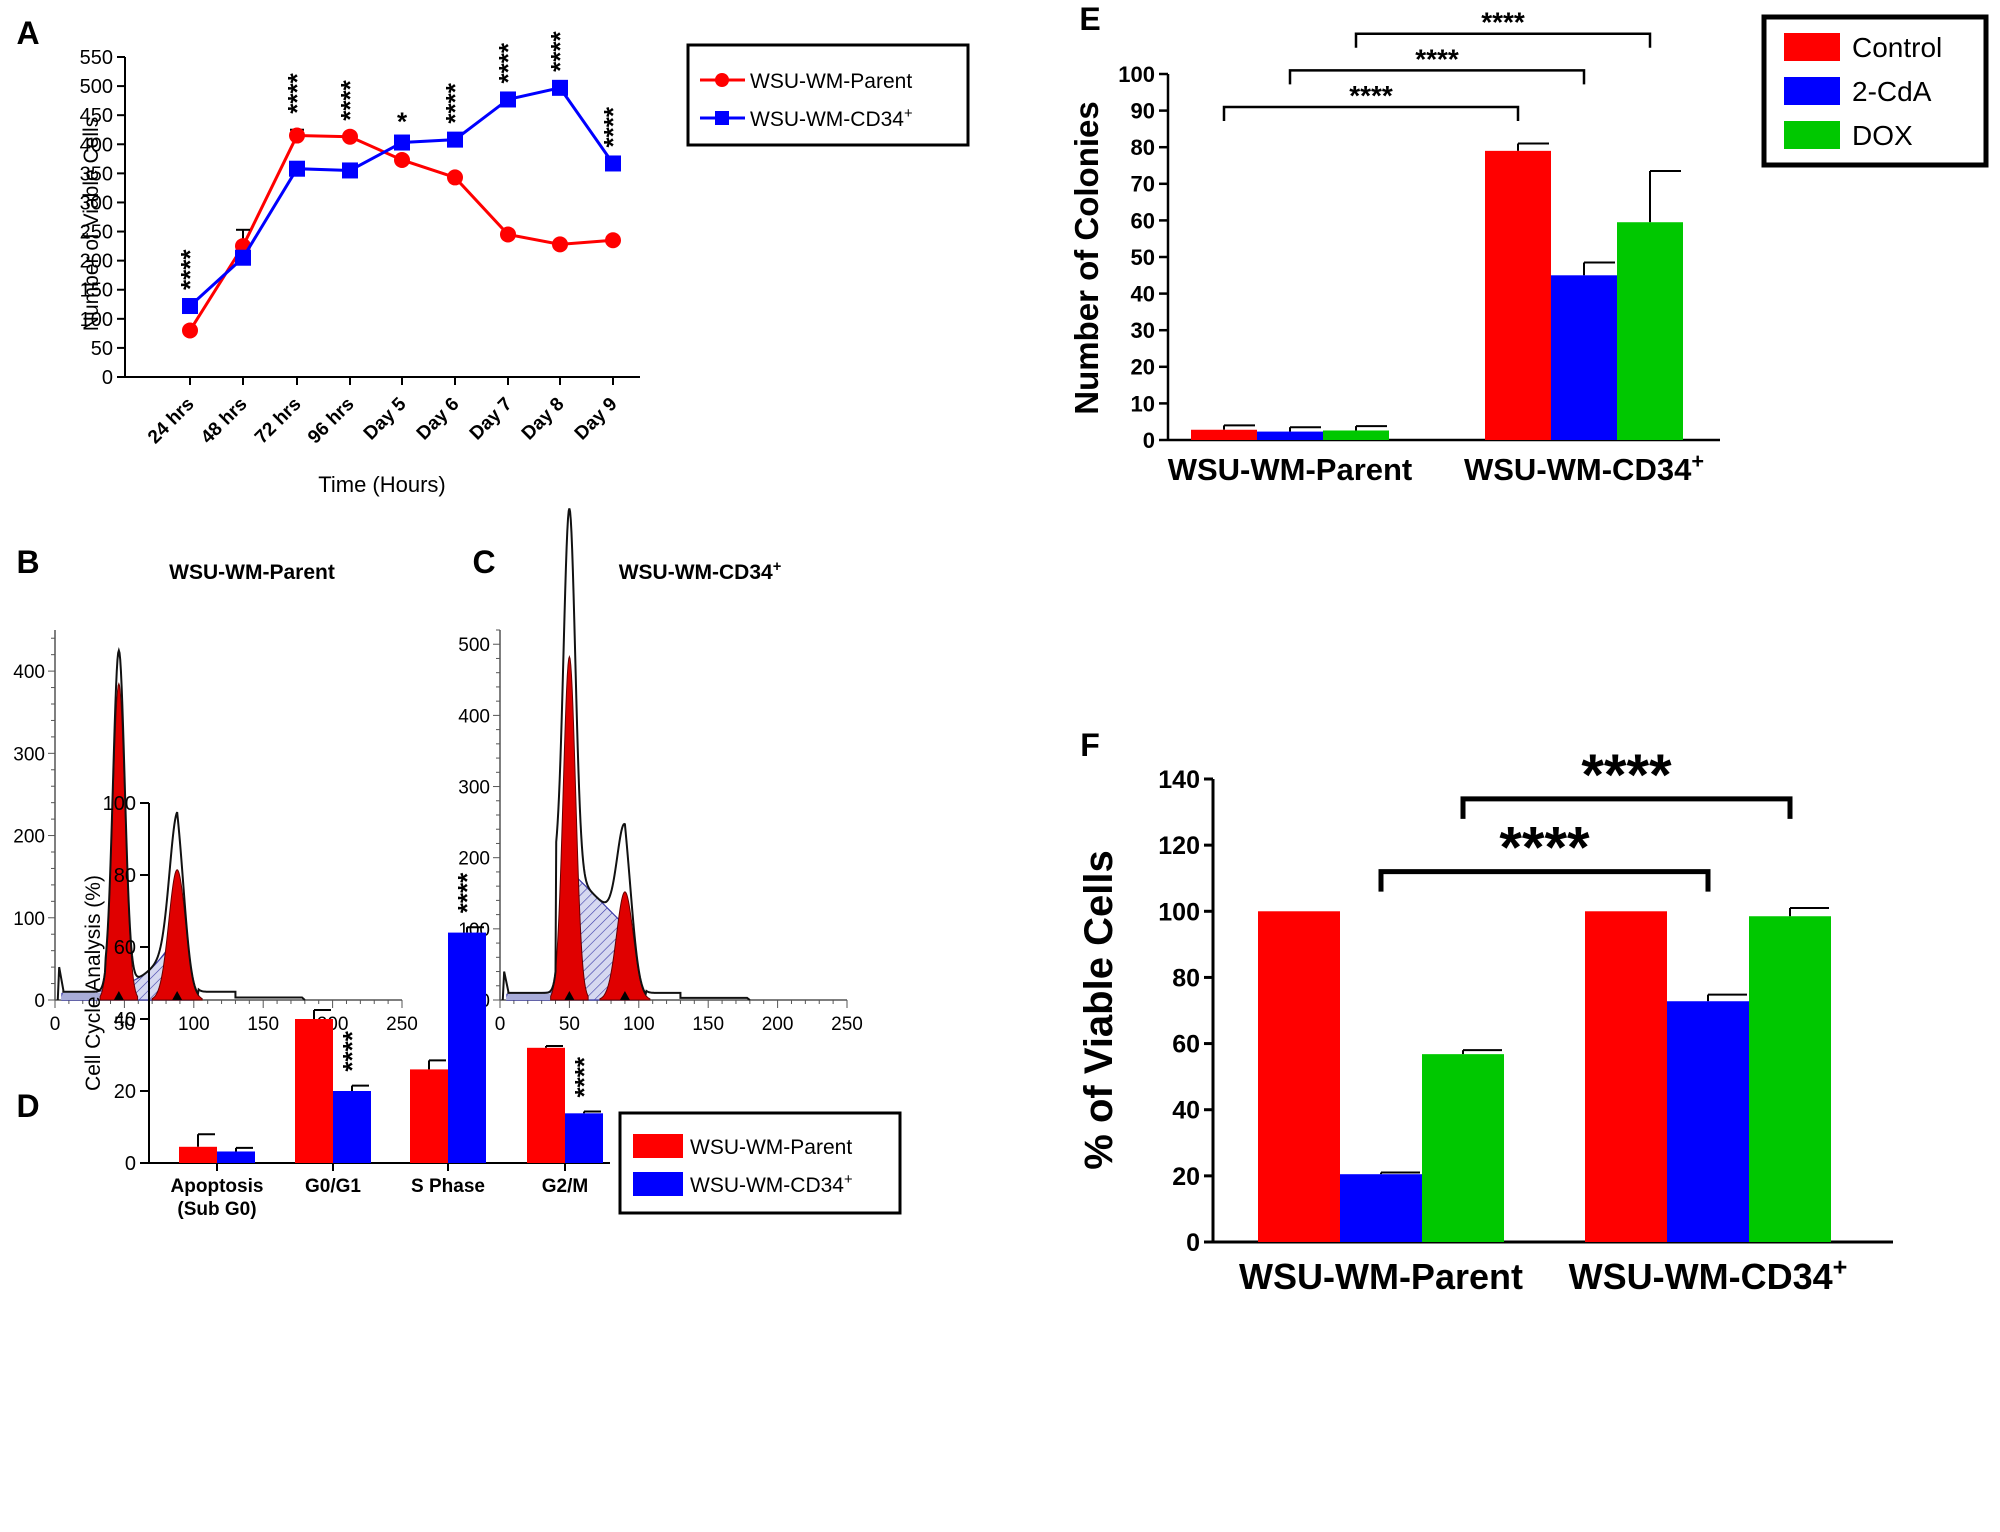 The height and width of the screenshot is (1532, 2000). I want to click on y-axis-title: Number of Colonies, so click(1086, 258).